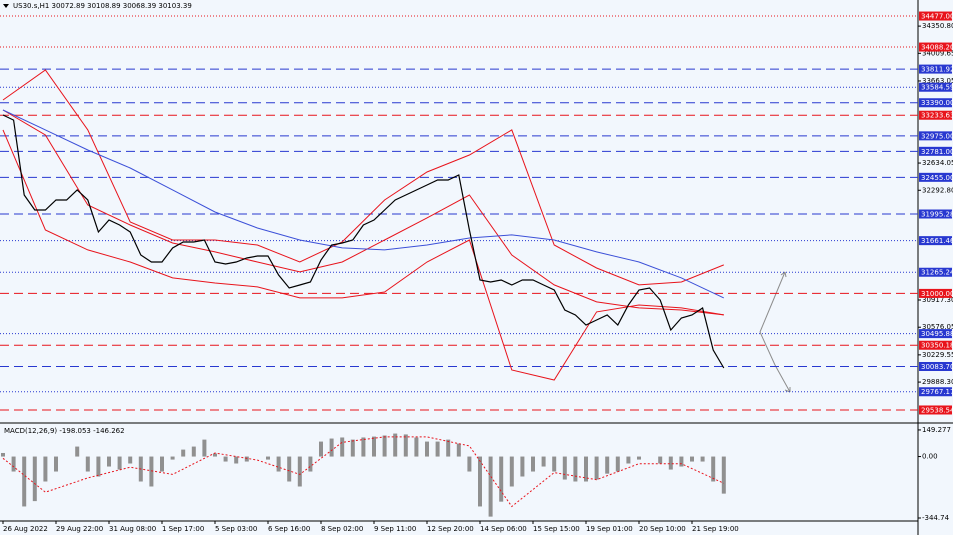  I want to click on x-tick-label: 12 Sep 20:00, so click(450, 529).